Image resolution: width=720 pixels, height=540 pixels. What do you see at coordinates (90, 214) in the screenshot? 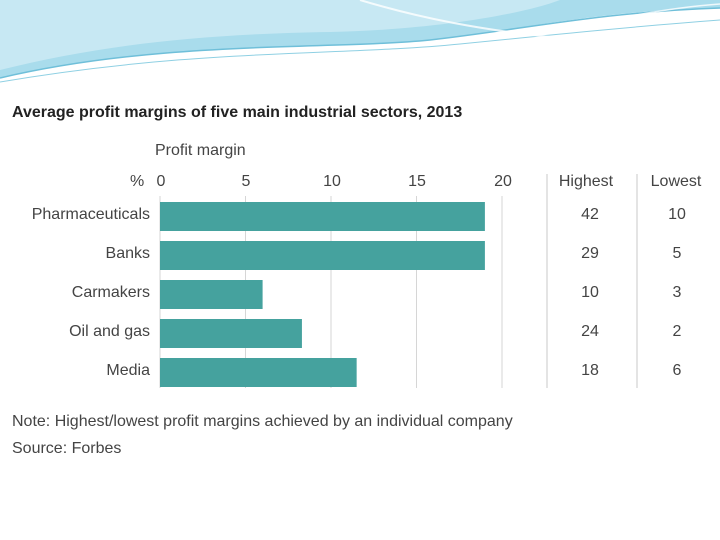
I see `category-label: Pharmaceuticals` at bounding box center [90, 214].